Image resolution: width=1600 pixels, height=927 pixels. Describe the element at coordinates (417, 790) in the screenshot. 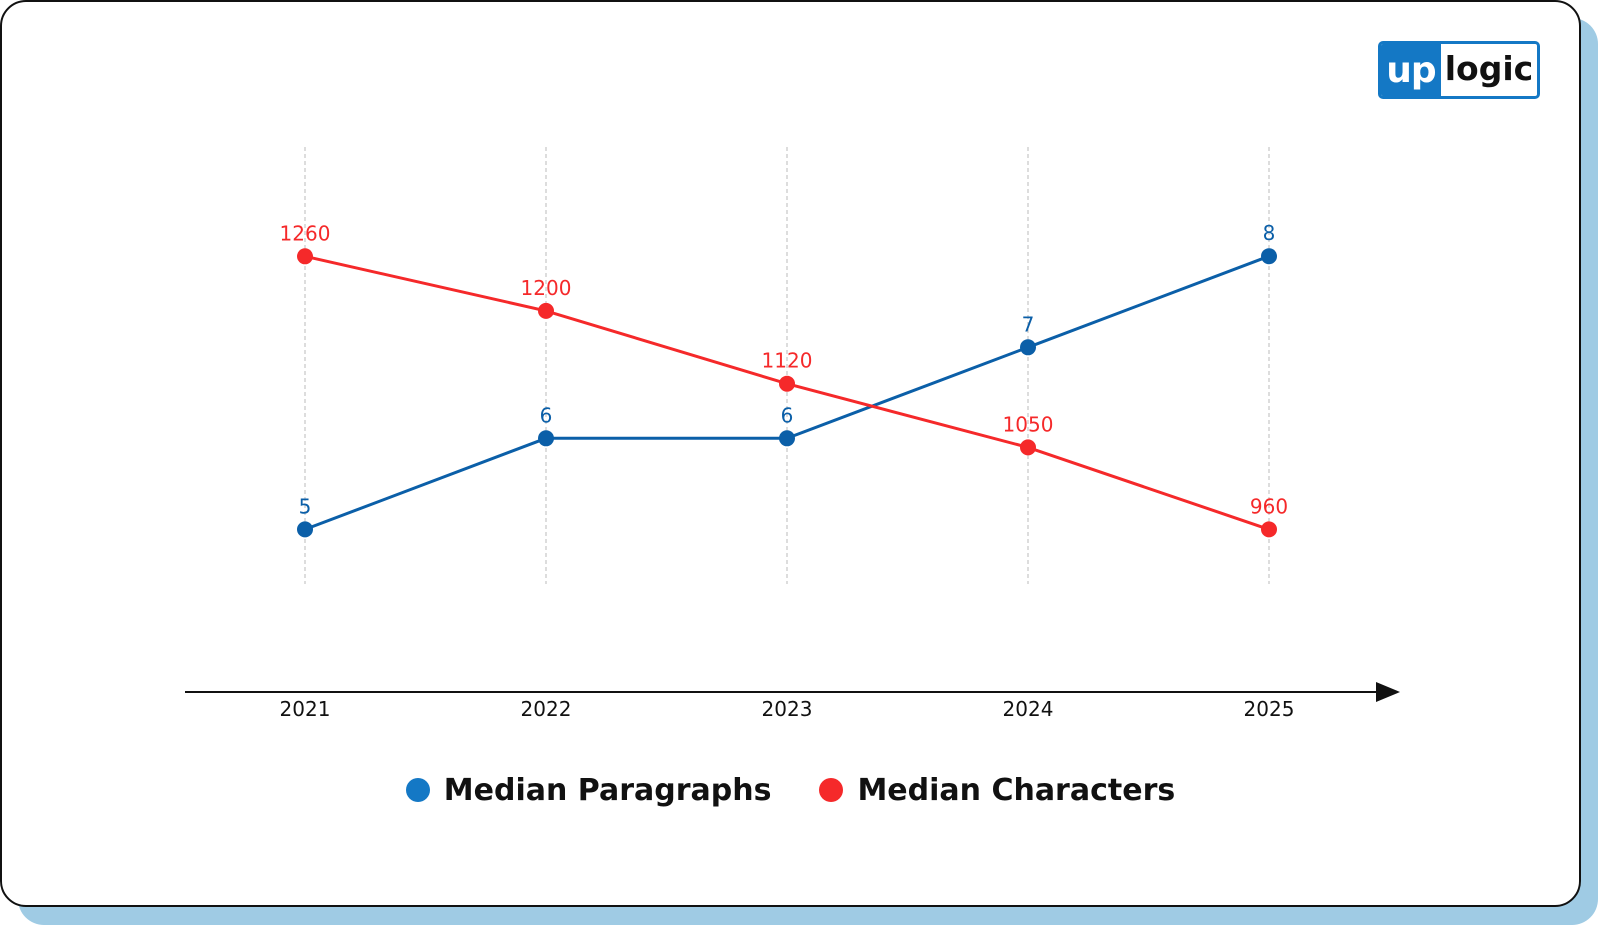

I see `legend-dot-paragraphs` at that location.